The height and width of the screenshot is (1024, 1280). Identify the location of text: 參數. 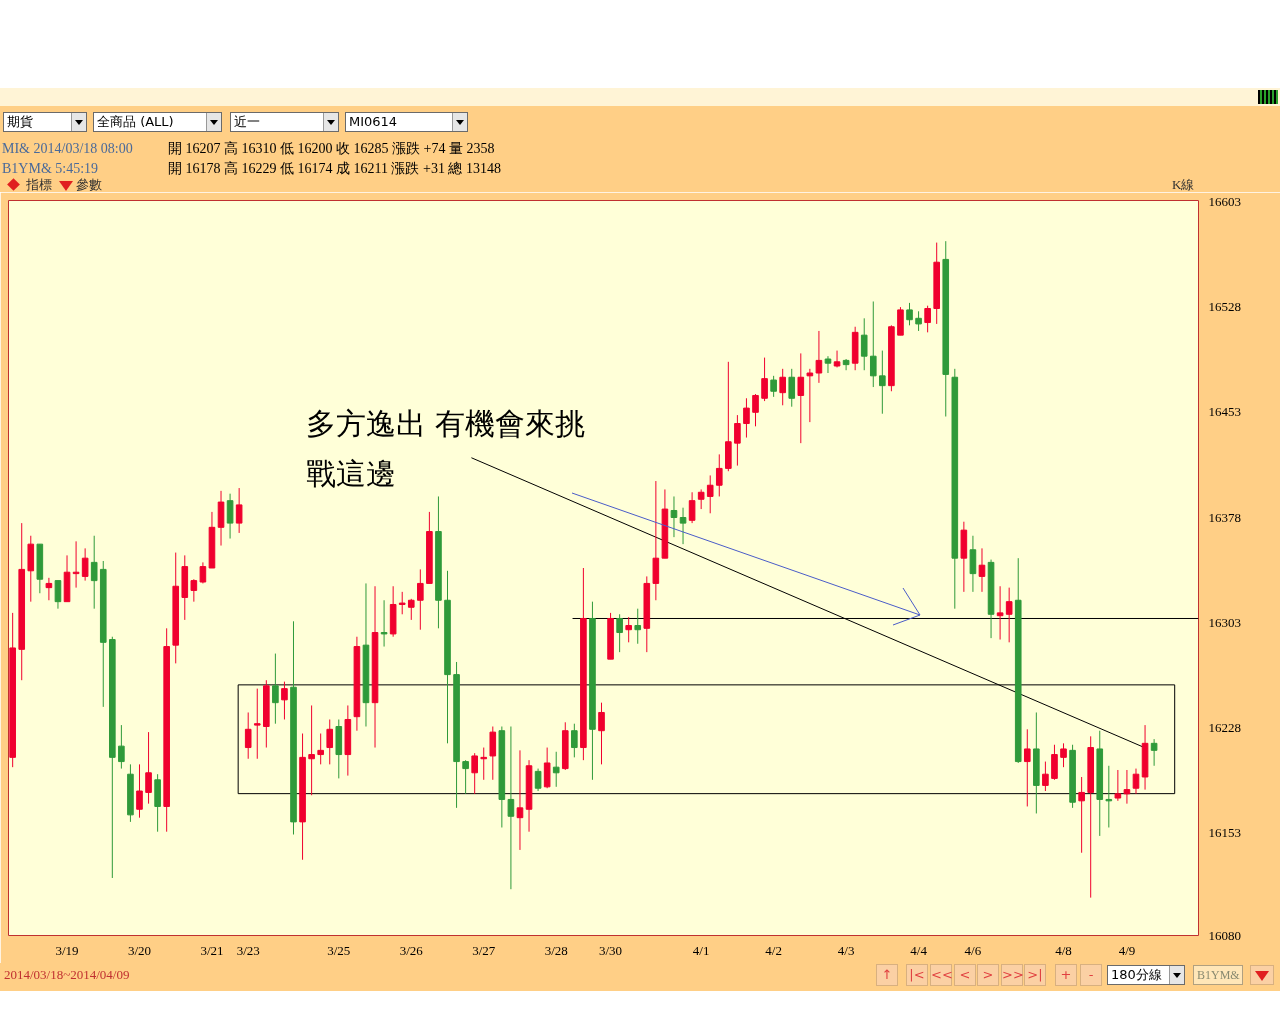
(89, 184).